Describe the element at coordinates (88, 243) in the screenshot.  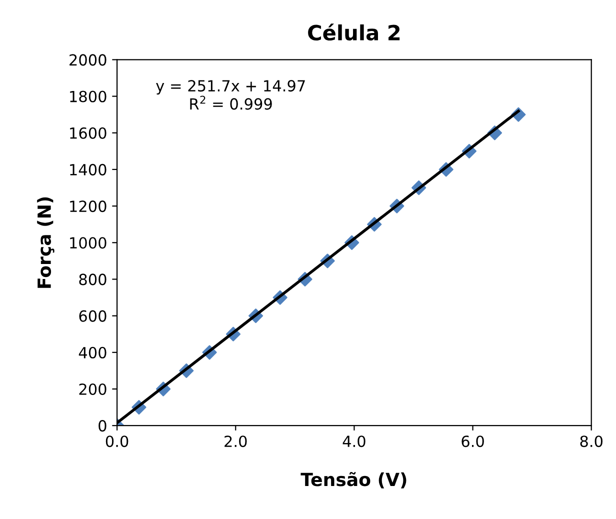
I see `y-tick-label: 1000` at that location.